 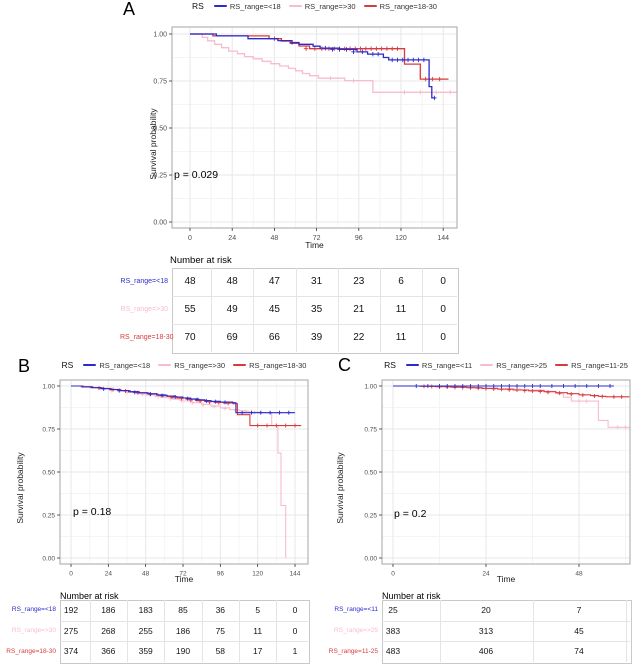 I want to click on risk-count: 1, so click(x=295, y=651).